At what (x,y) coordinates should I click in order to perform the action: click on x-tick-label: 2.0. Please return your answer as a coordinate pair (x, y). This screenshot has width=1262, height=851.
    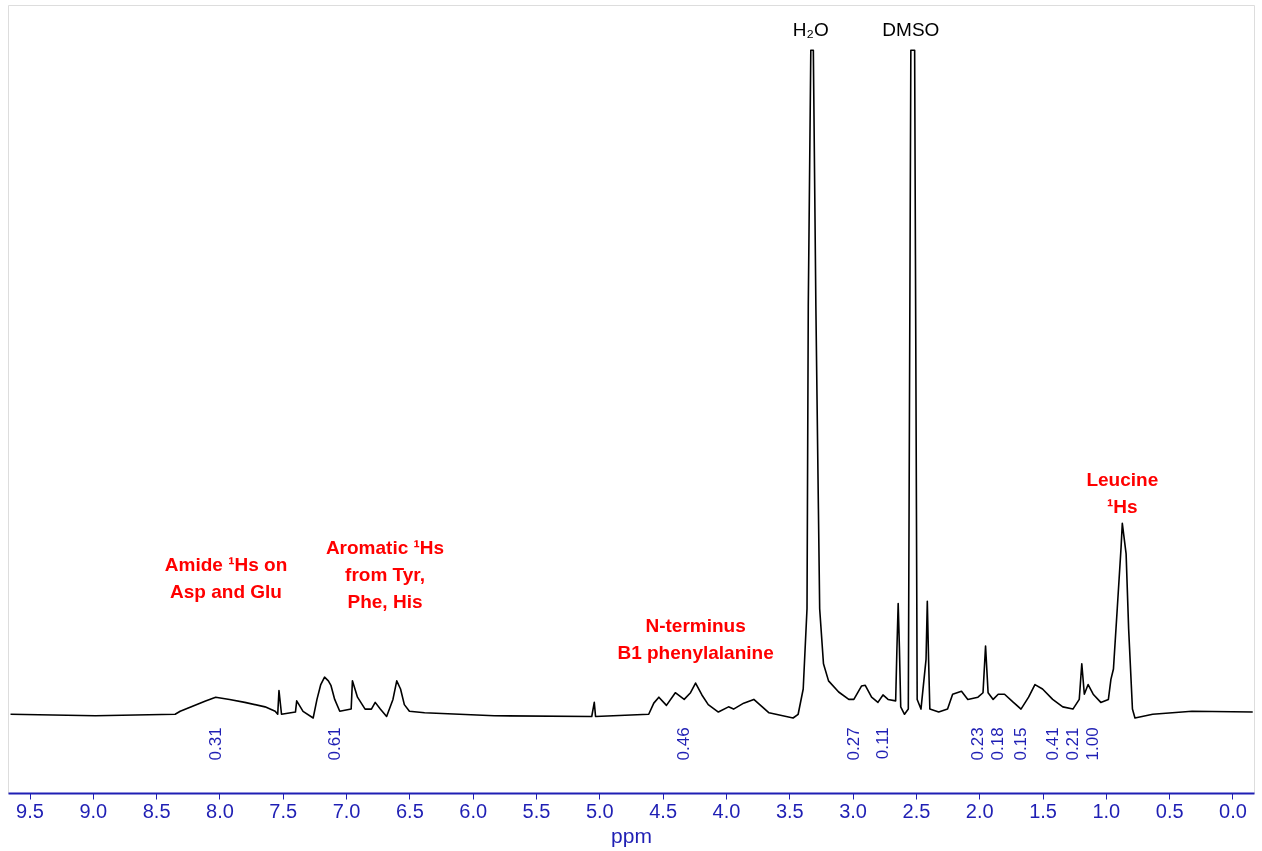
    Looking at the image, I should click on (979, 810).